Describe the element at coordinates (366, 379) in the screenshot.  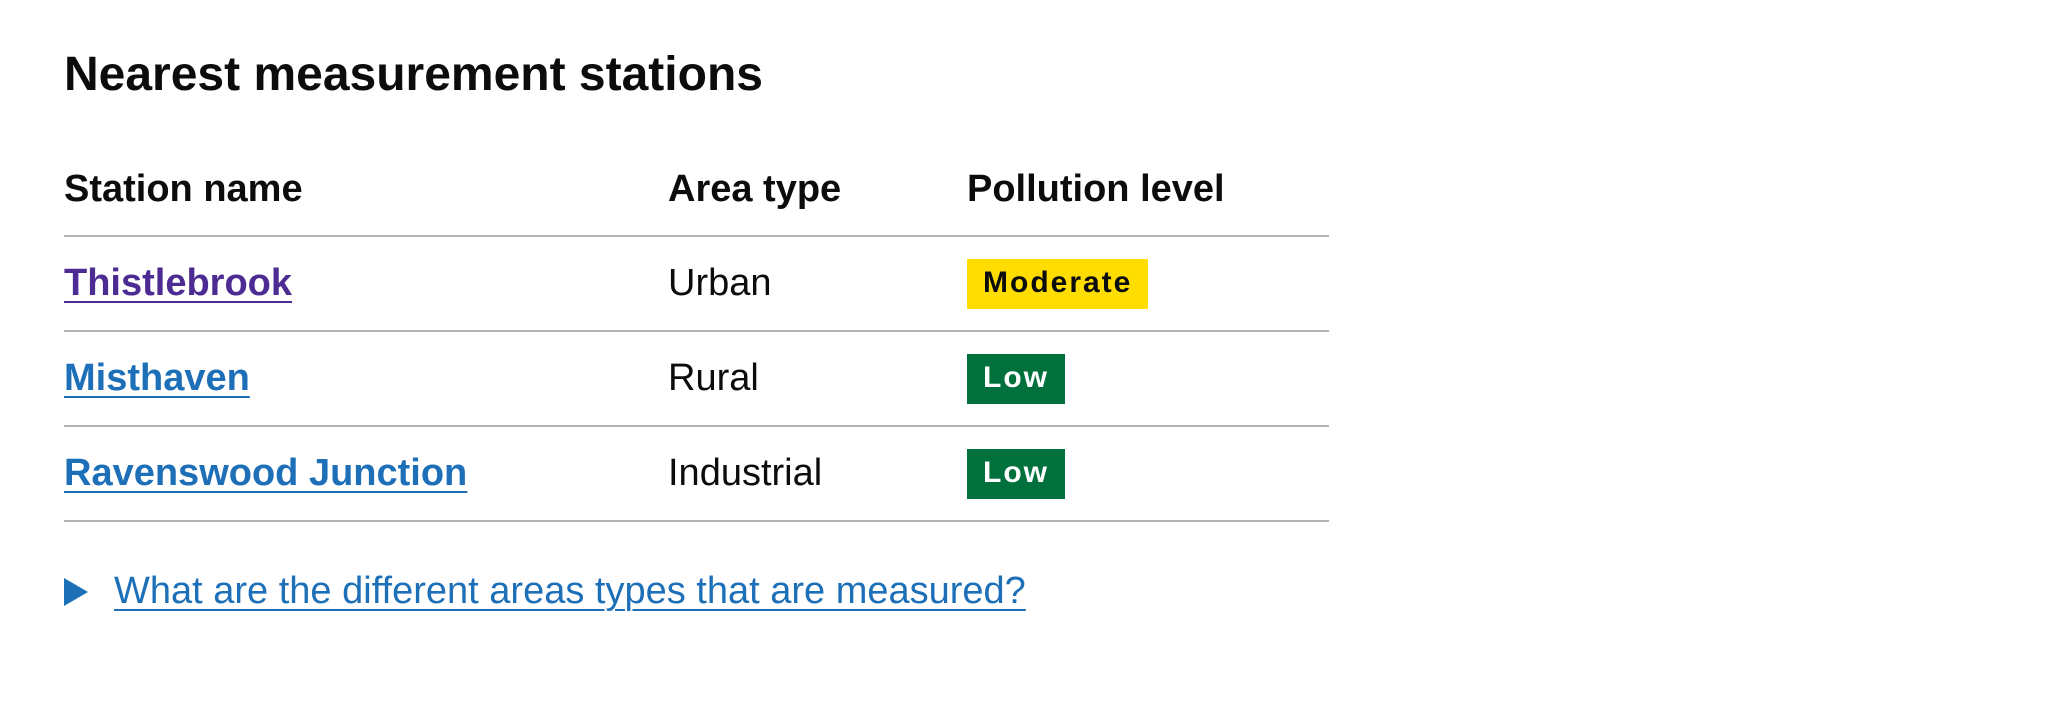
I see `station-name-cell: Misthaven` at that location.